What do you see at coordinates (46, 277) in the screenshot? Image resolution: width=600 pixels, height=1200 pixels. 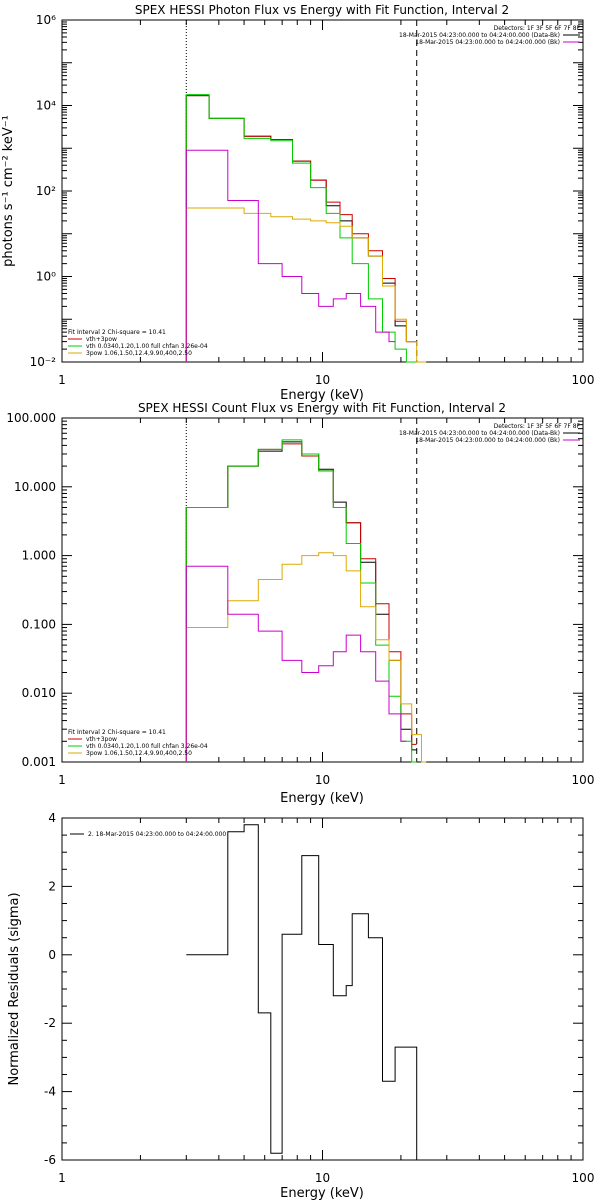 I see `y-tick-label: 10⁰` at bounding box center [46, 277].